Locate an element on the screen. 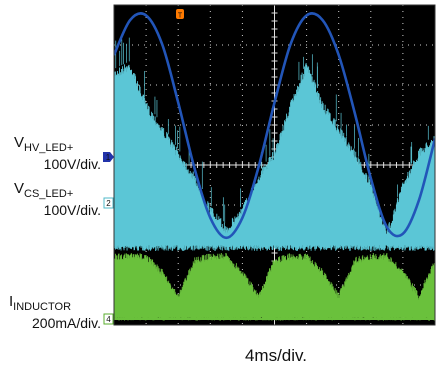 The width and height of the screenshot is (439, 371). series-iinductor-trace is located at coordinates (274, 287).